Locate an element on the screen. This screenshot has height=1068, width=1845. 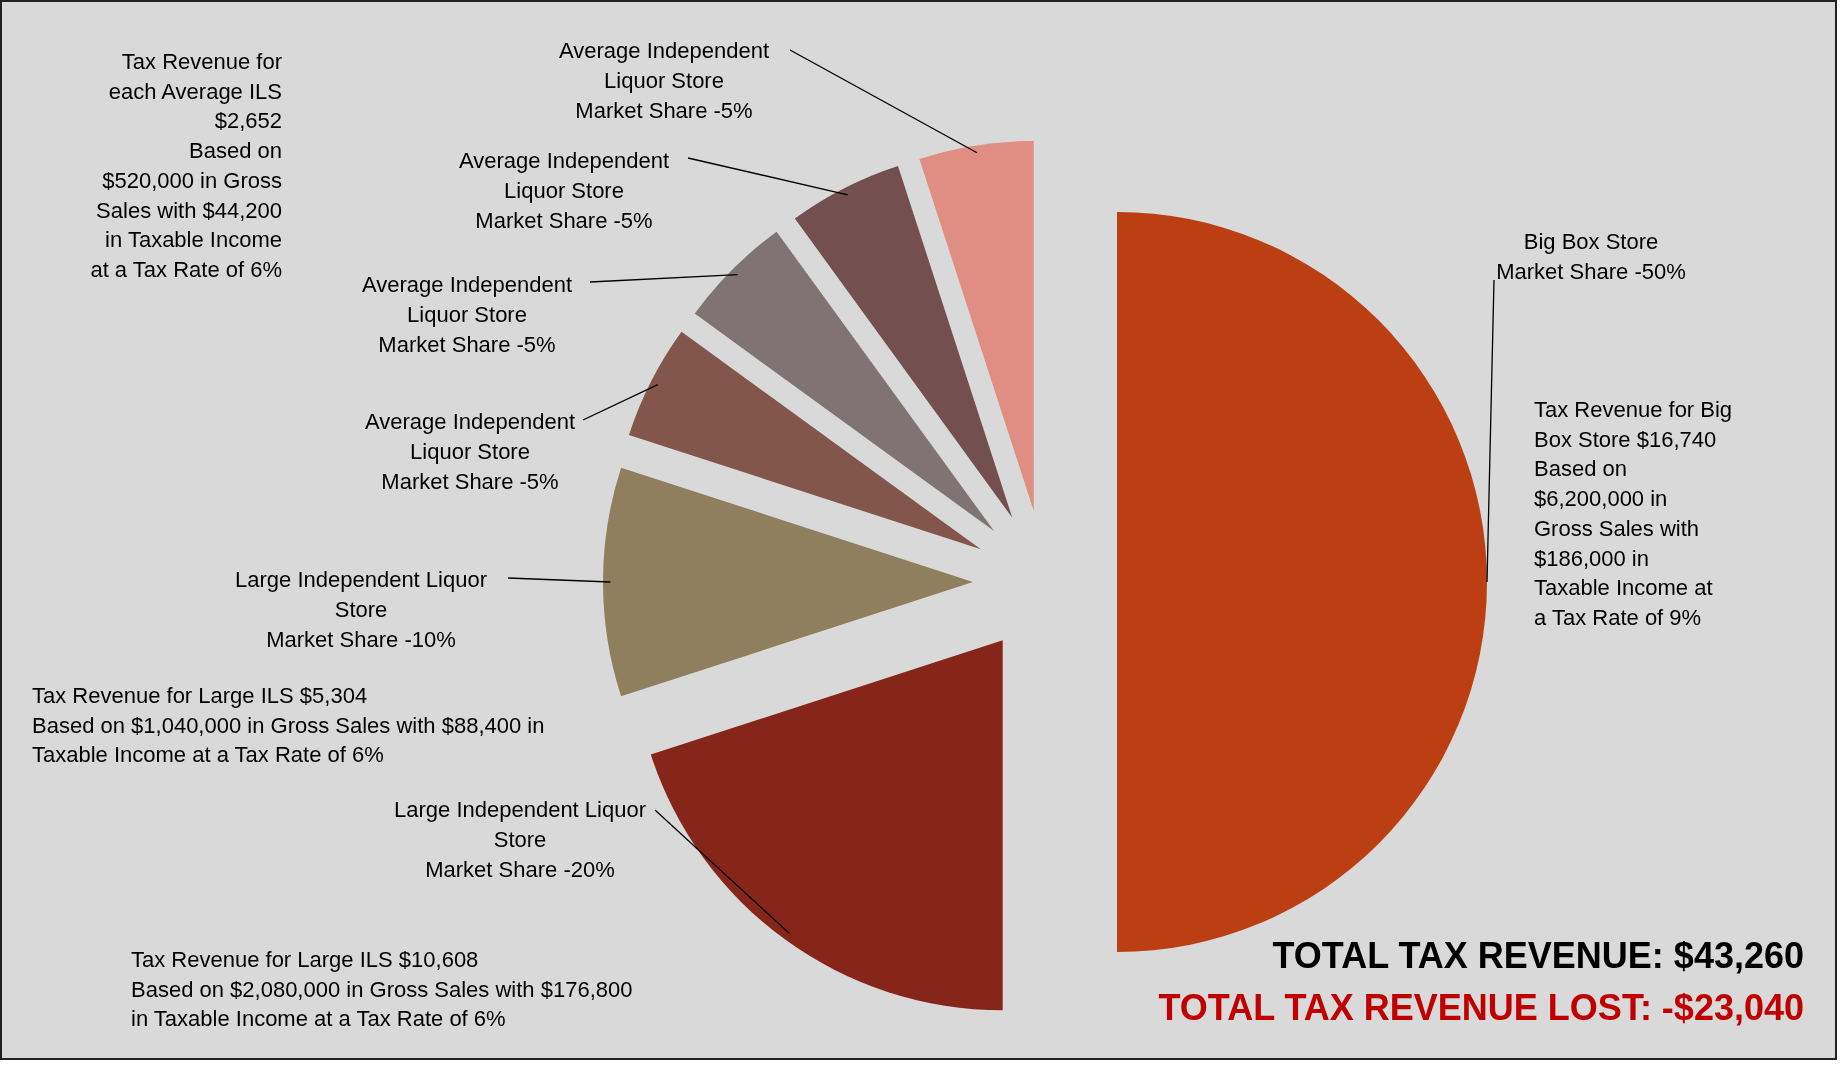
text: Tax Revenue for each Average ILS $2,652 Based on $520,000 in Gross Sales with $44,200 in Taxable Income at a Tax Rate of 6% is located at coordinates (186, 165).